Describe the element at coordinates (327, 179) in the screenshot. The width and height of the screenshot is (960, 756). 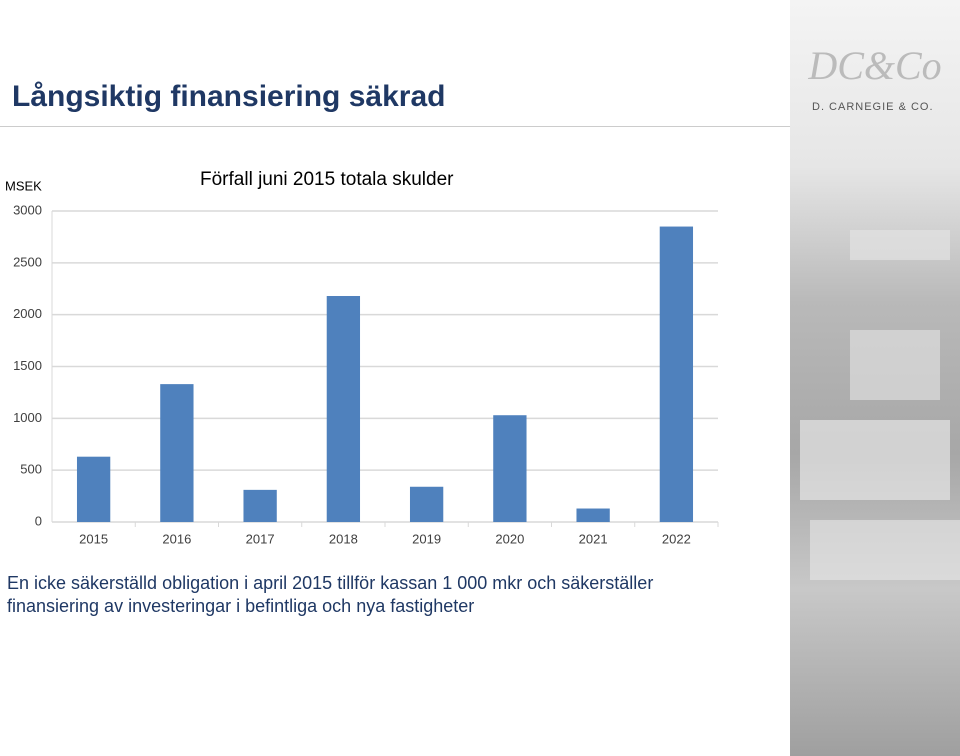
I see `chart-title: Förfall juni 2015 totala skulder` at that location.